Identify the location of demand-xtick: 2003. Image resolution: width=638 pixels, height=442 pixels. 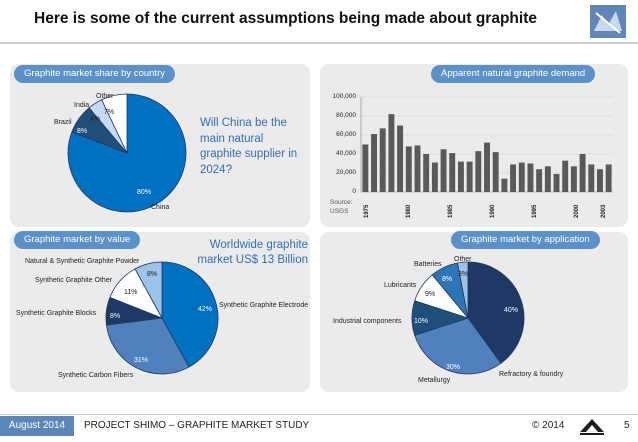
(604, 211).